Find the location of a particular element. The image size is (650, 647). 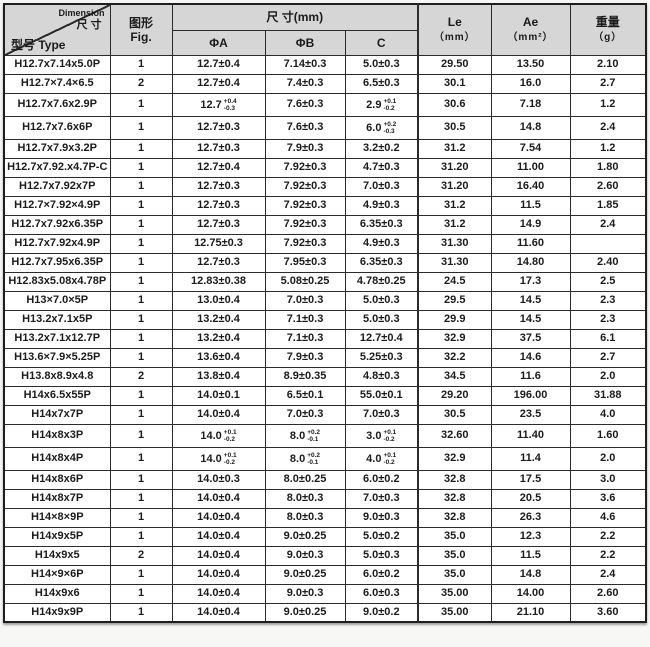

cell-ae: 14.9 is located at coordinates (530, 224).